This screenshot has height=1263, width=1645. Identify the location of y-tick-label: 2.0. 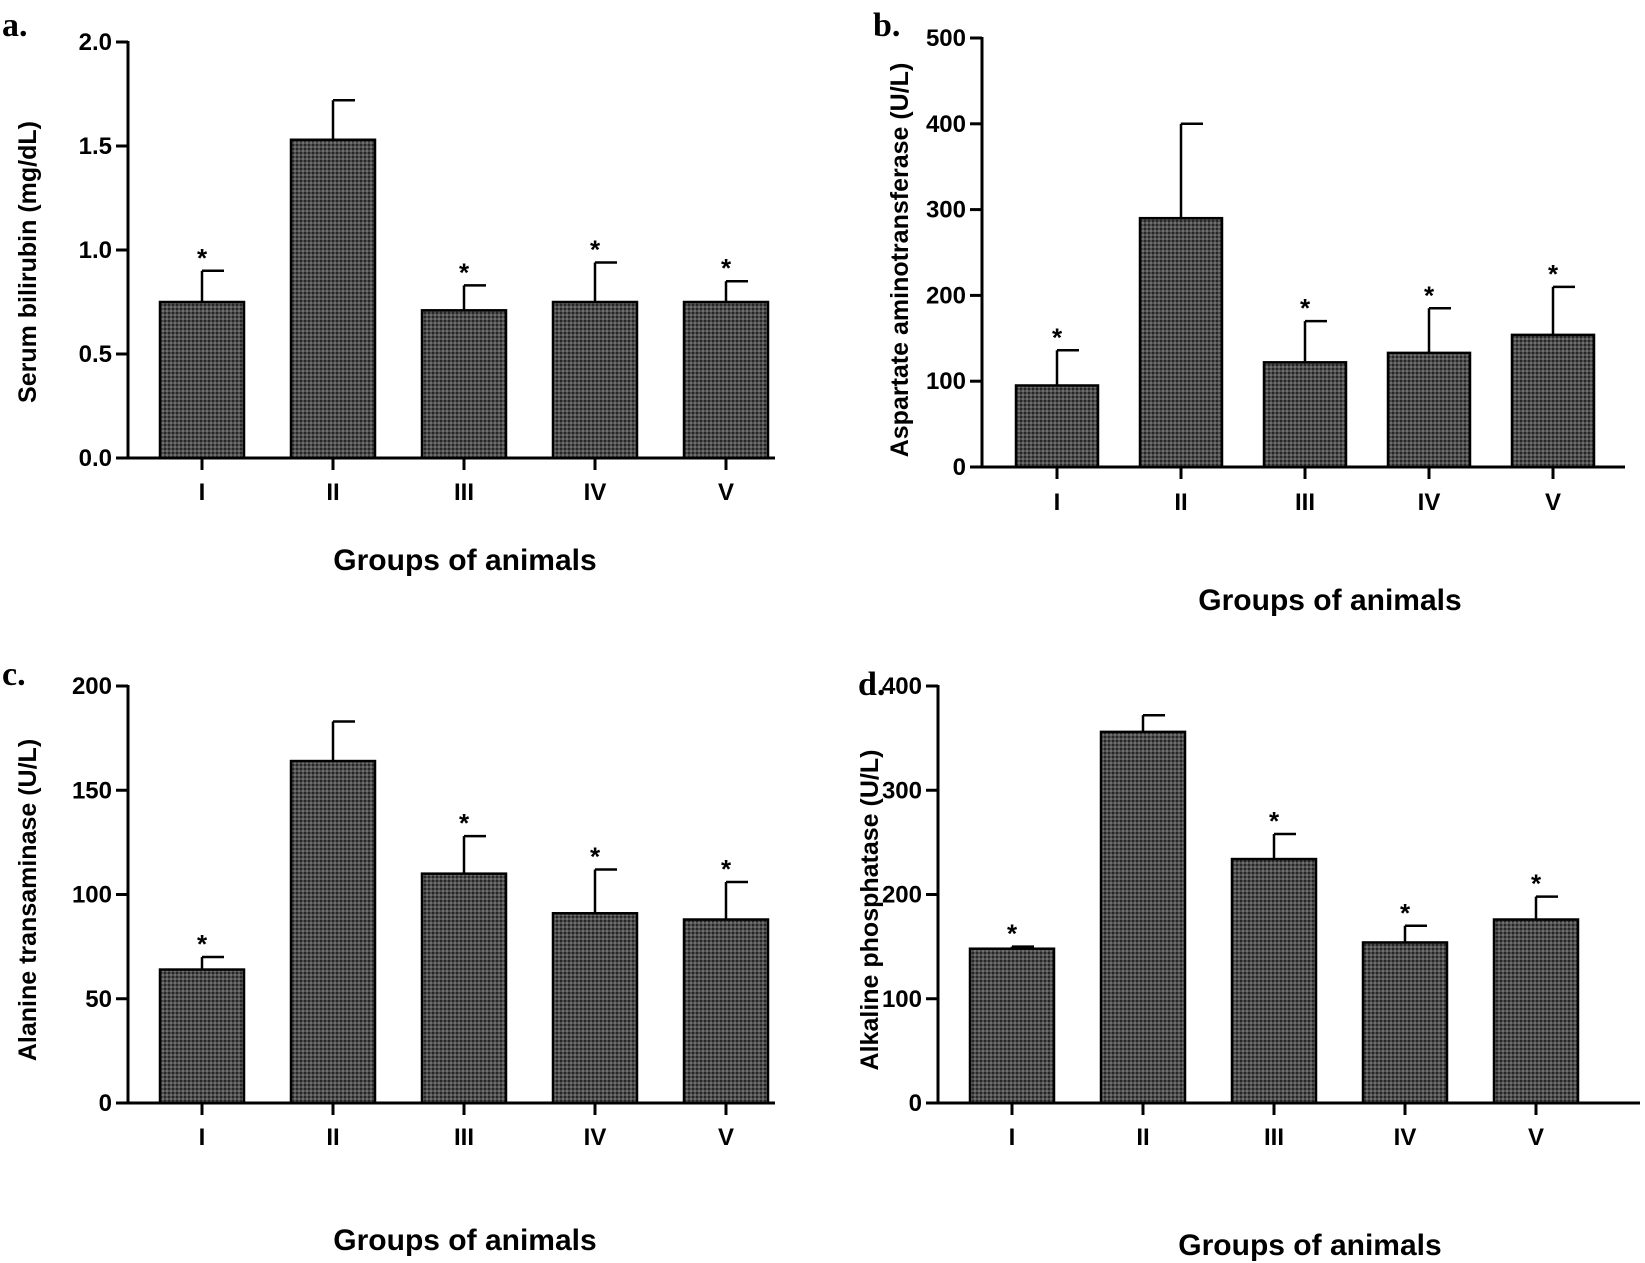
(95, 42).